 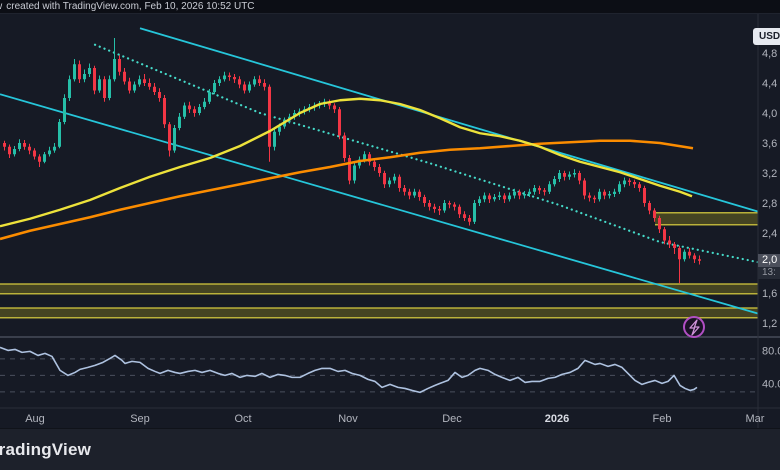 What do you see at coordinates (769, 189) in the screenshot?
I see `price-axis: 4,8 4,4 4,0 3,6 3,2 2,8 2,4 1,6 1,2` at bounding box center [769, 189].